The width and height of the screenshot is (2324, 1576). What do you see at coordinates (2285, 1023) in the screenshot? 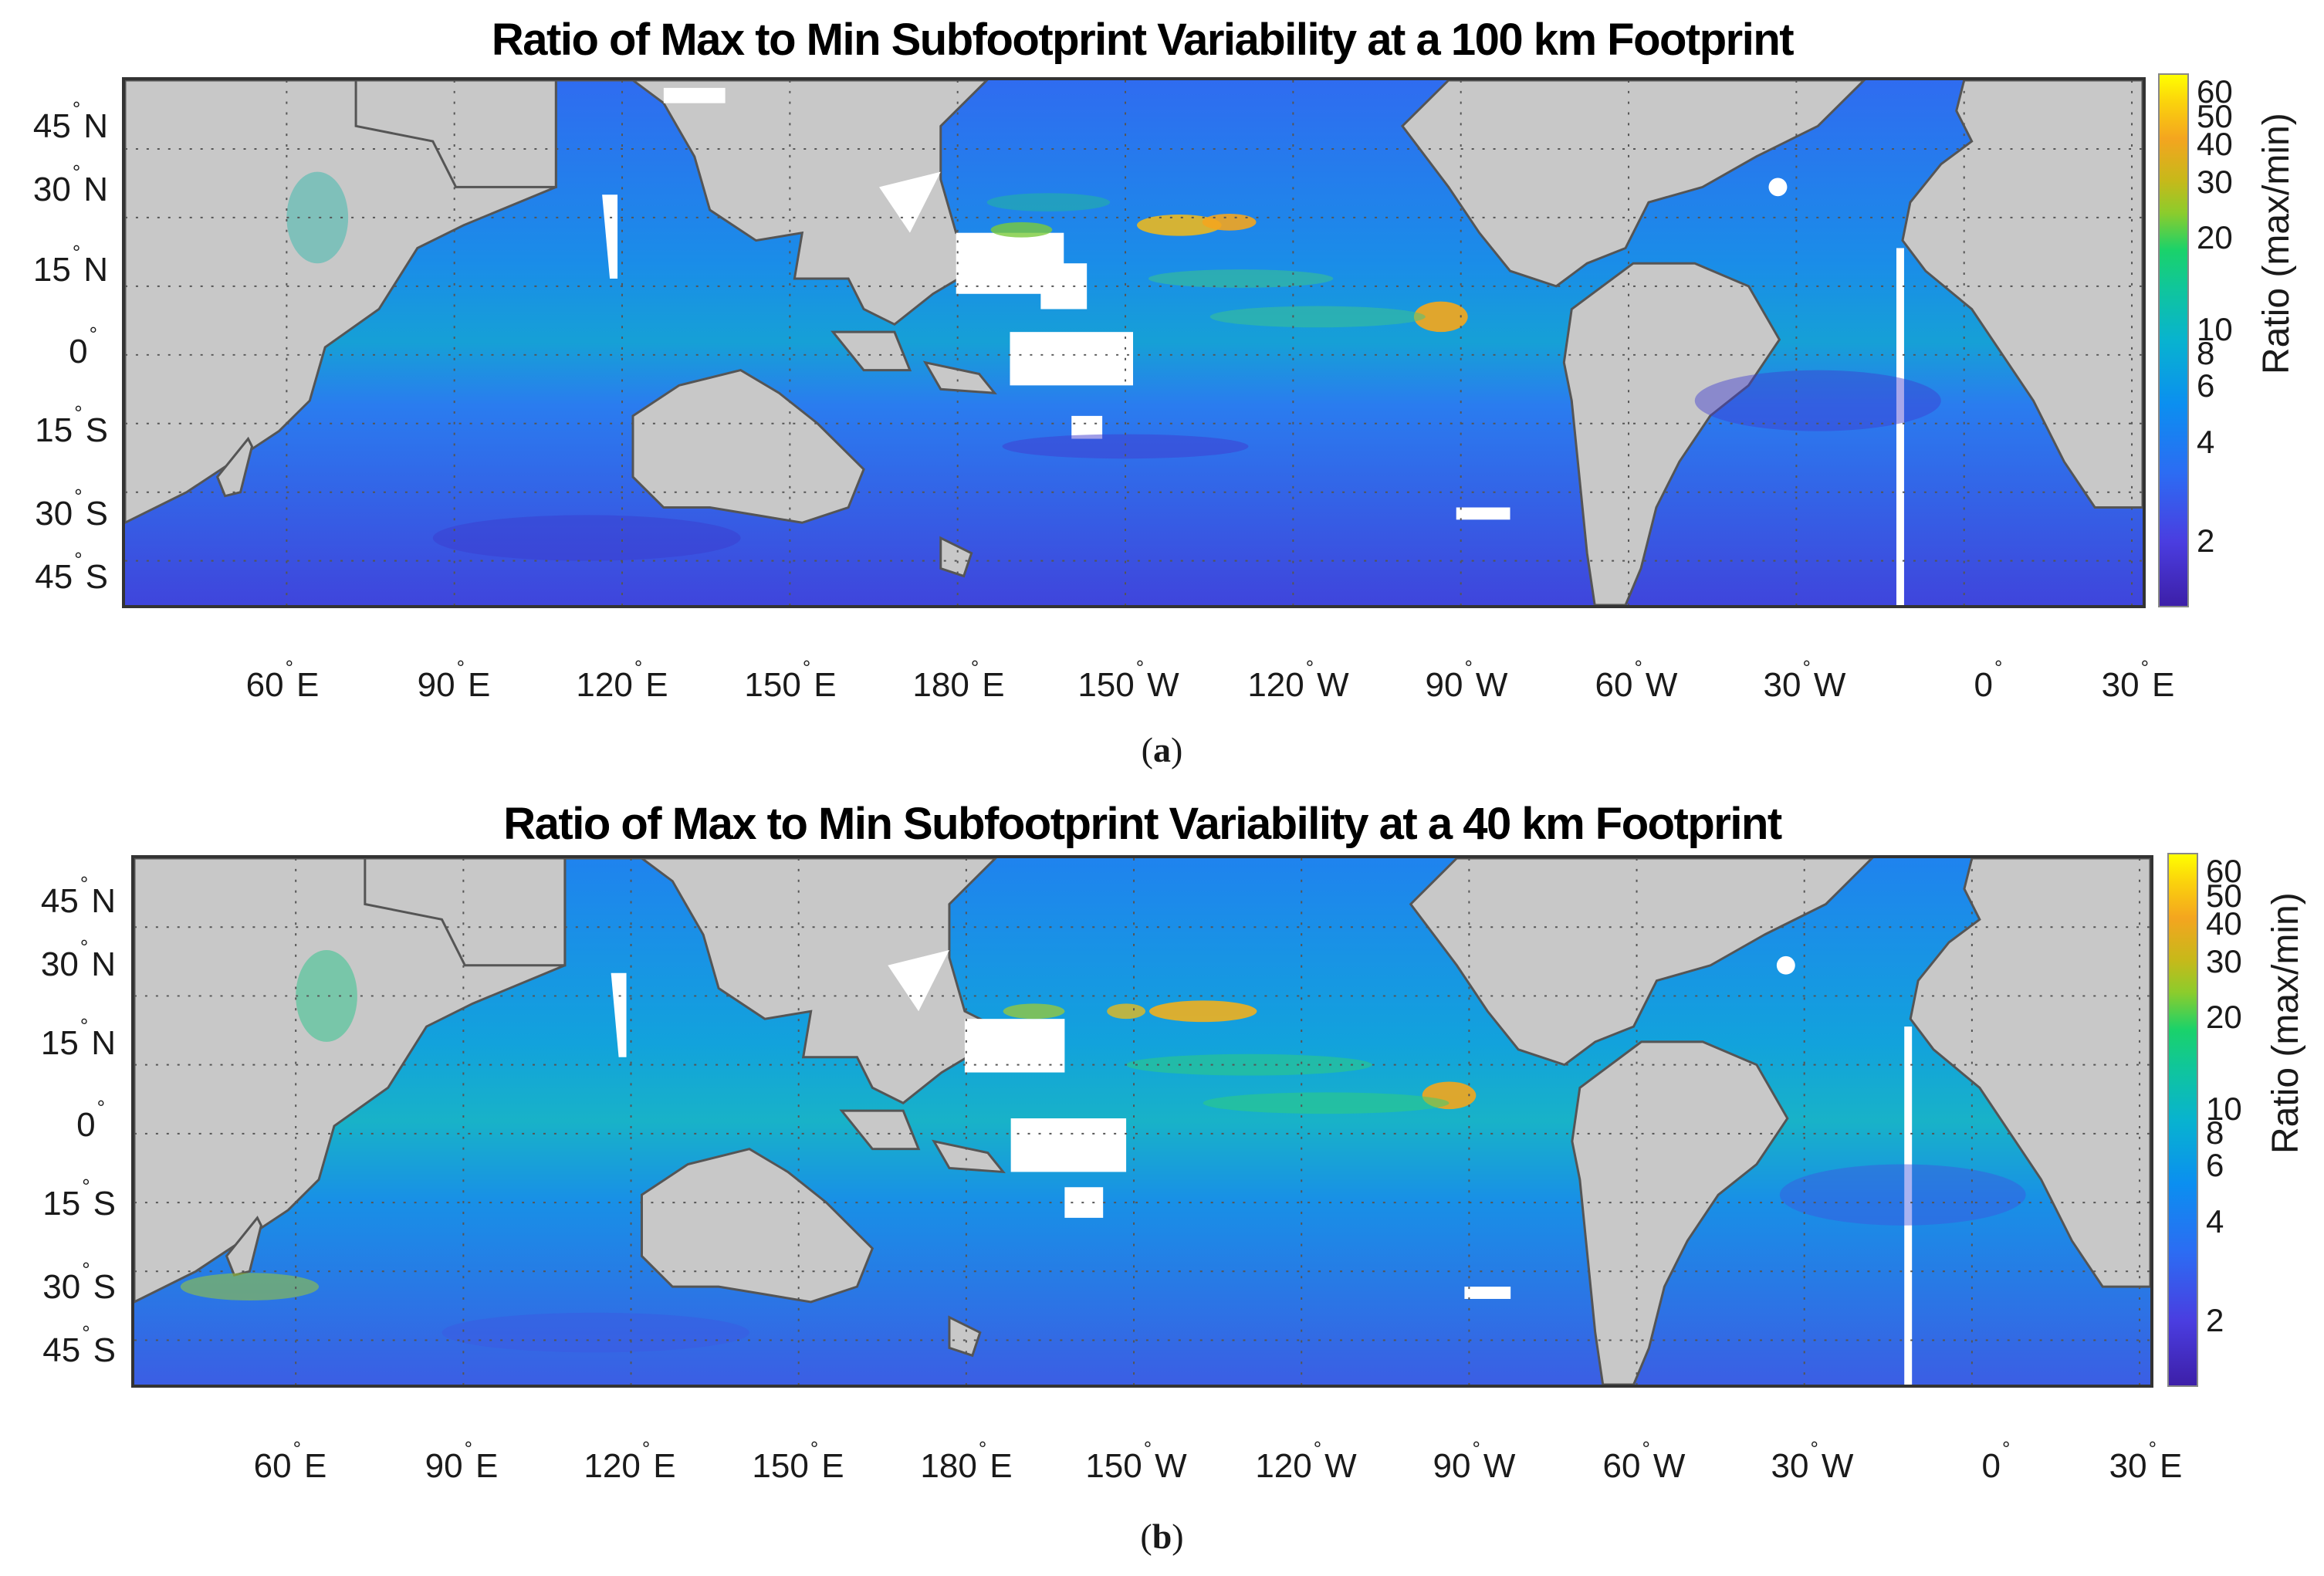
I see `panel-b-colorbar-label: Ratio (max/min)` at bounding box center [2285, 1023].